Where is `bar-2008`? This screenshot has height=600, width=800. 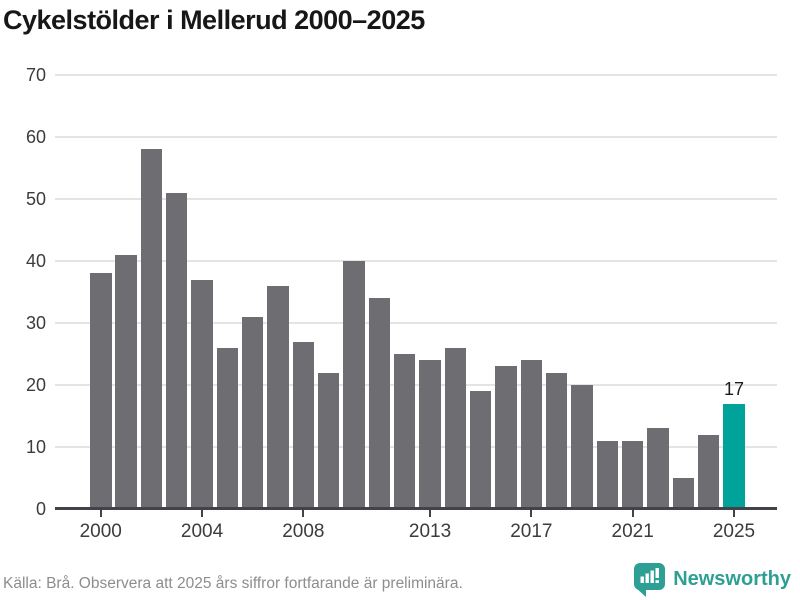
bar-2008 is located at coordinates (303, 425).